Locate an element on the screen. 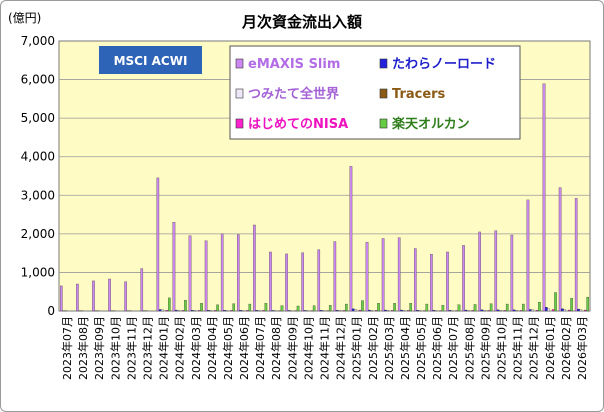 This screenshot has width=604, height=412. x-tick-label: 2025年12月 is located at coordinates (534, 348).